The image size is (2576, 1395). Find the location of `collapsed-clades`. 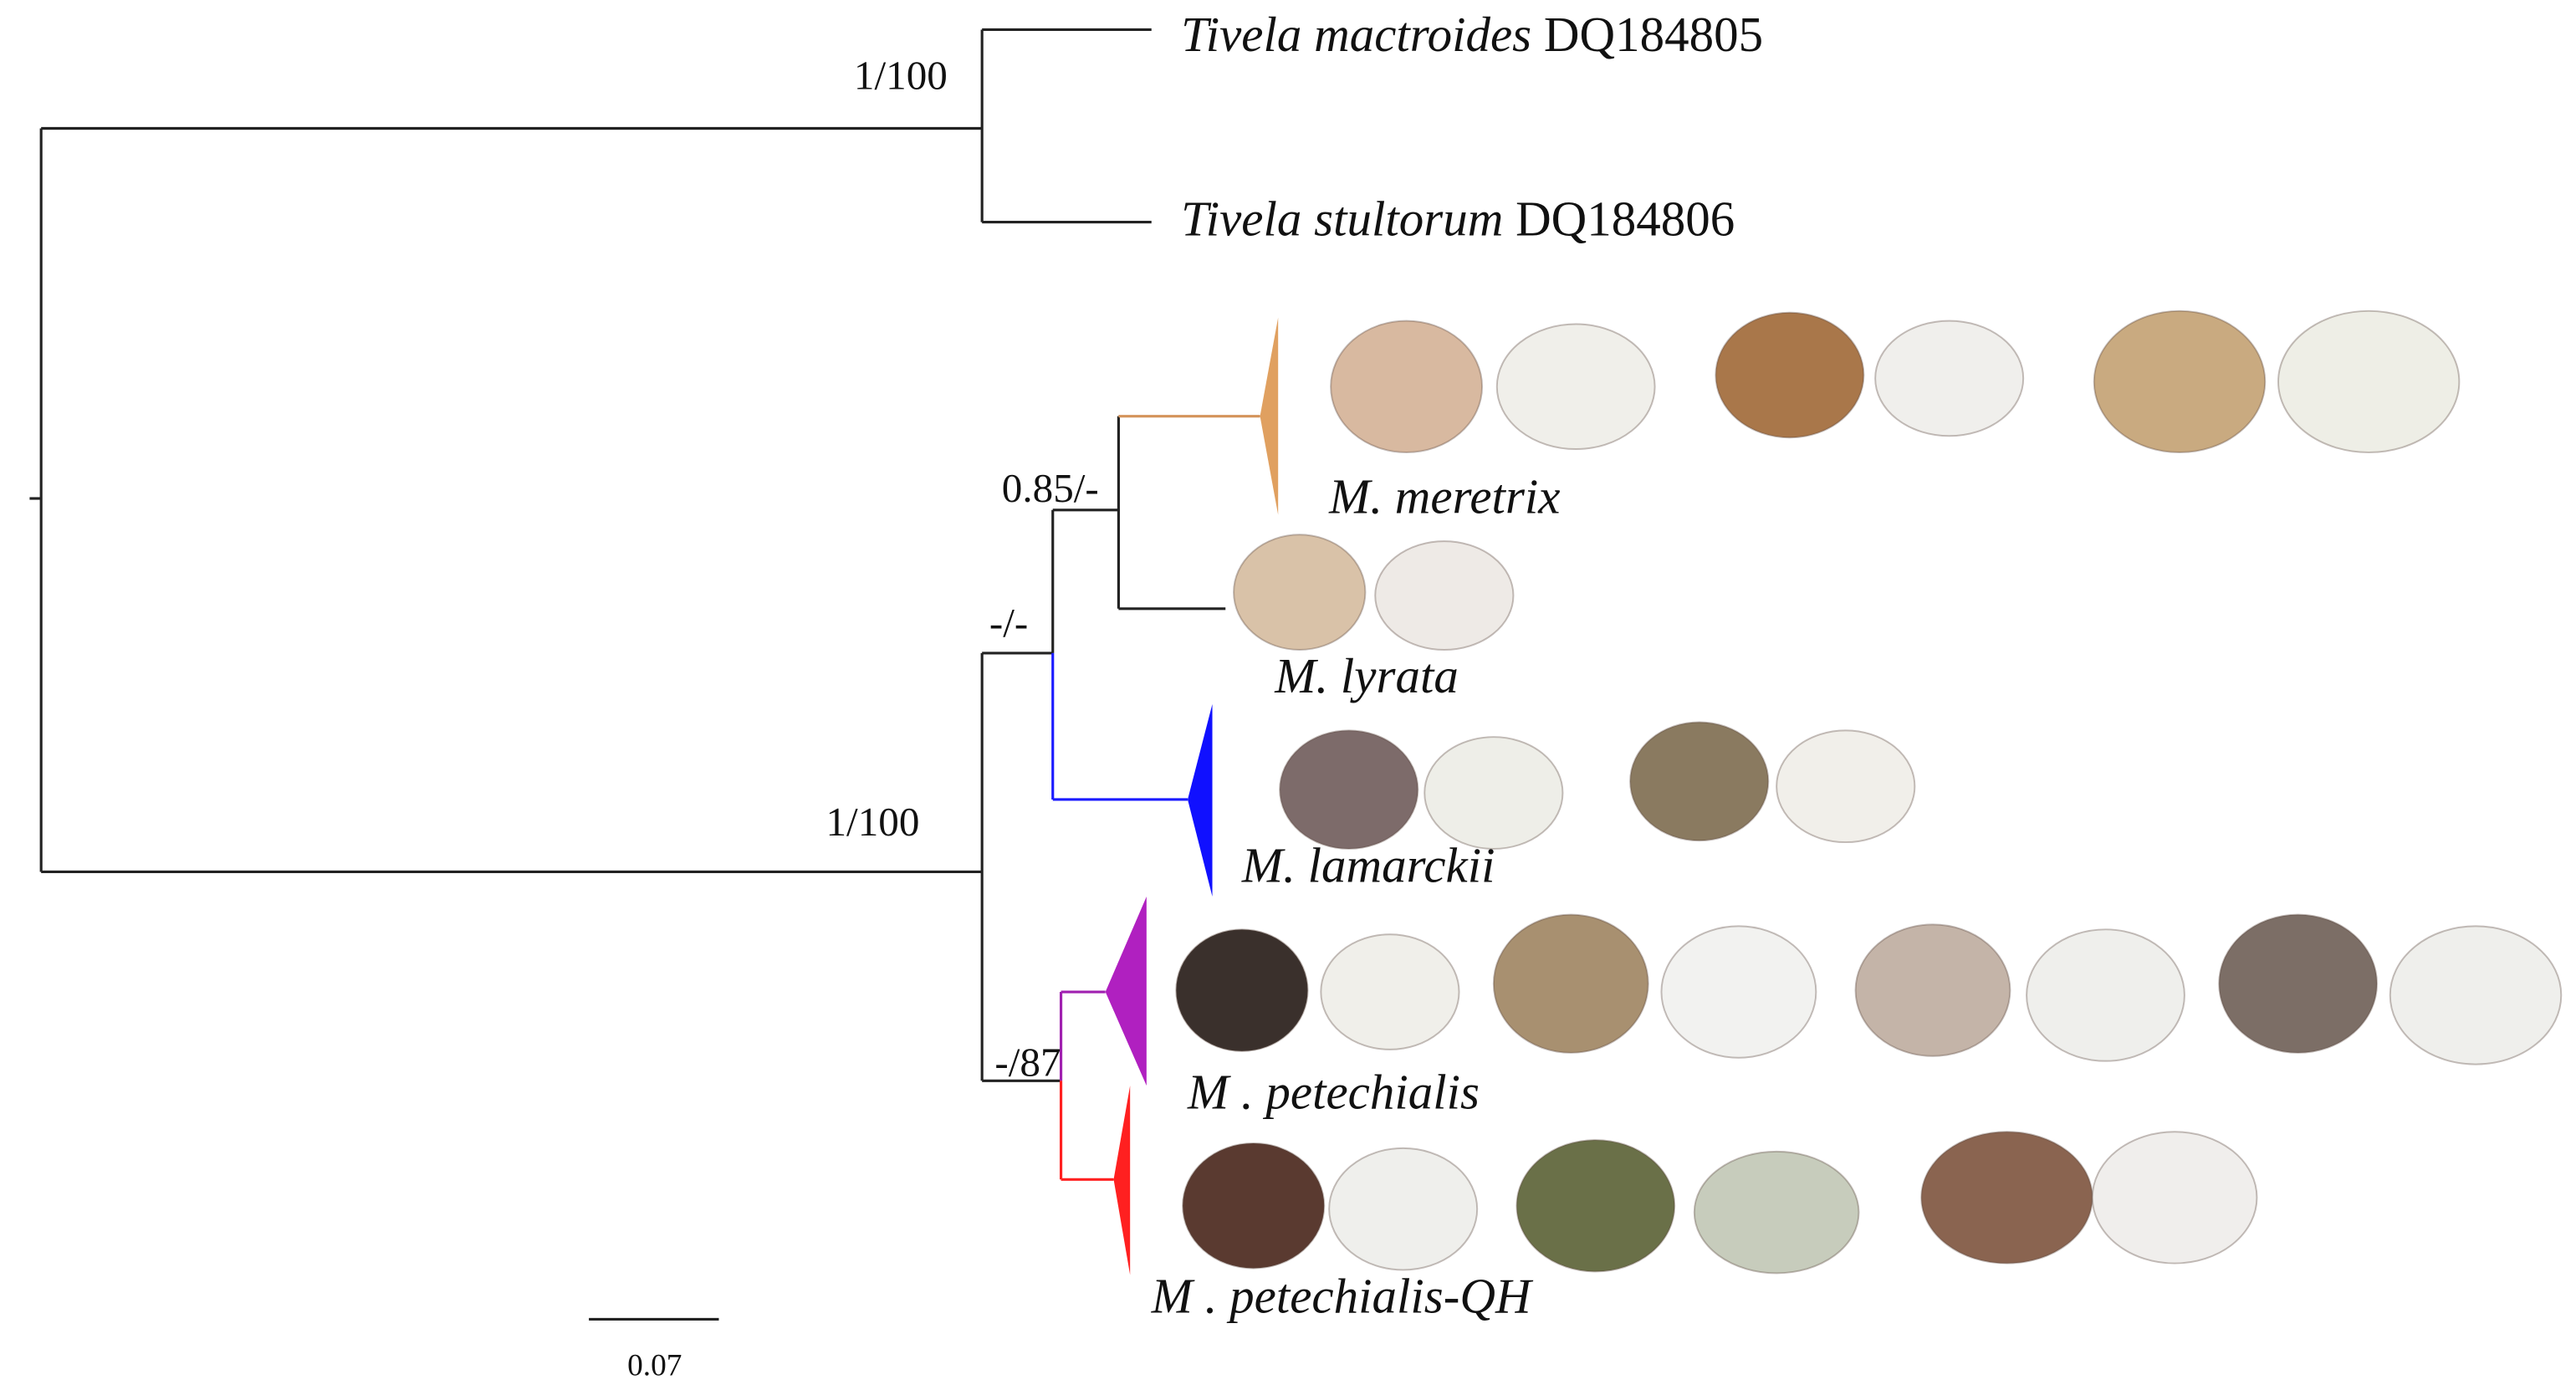

collapsed-clades is located at coordinates (1192, 796).